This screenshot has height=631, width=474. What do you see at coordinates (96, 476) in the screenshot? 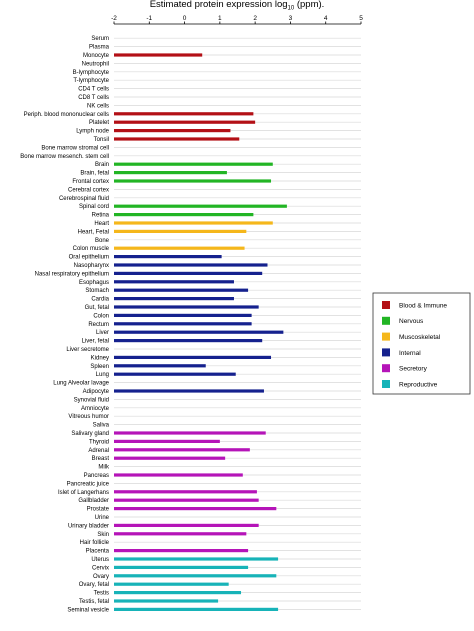
I see `row-label: Pancreas` at bounding box center [96, 476].